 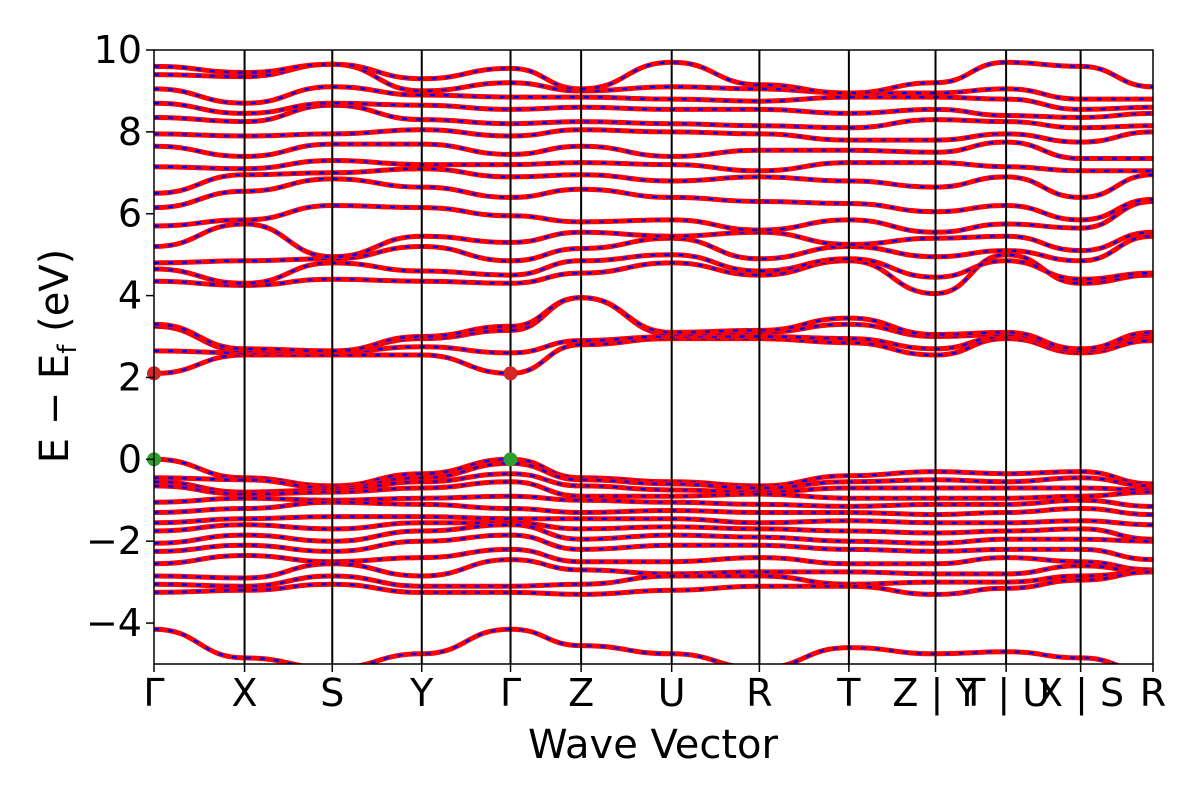 I want to click on conduction-band-15-spin-up, so click(x=653, y=110).